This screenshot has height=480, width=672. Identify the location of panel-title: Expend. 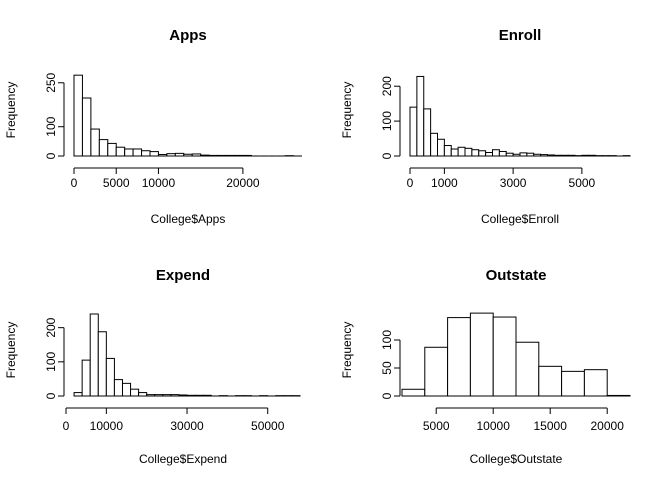
(183, 275).